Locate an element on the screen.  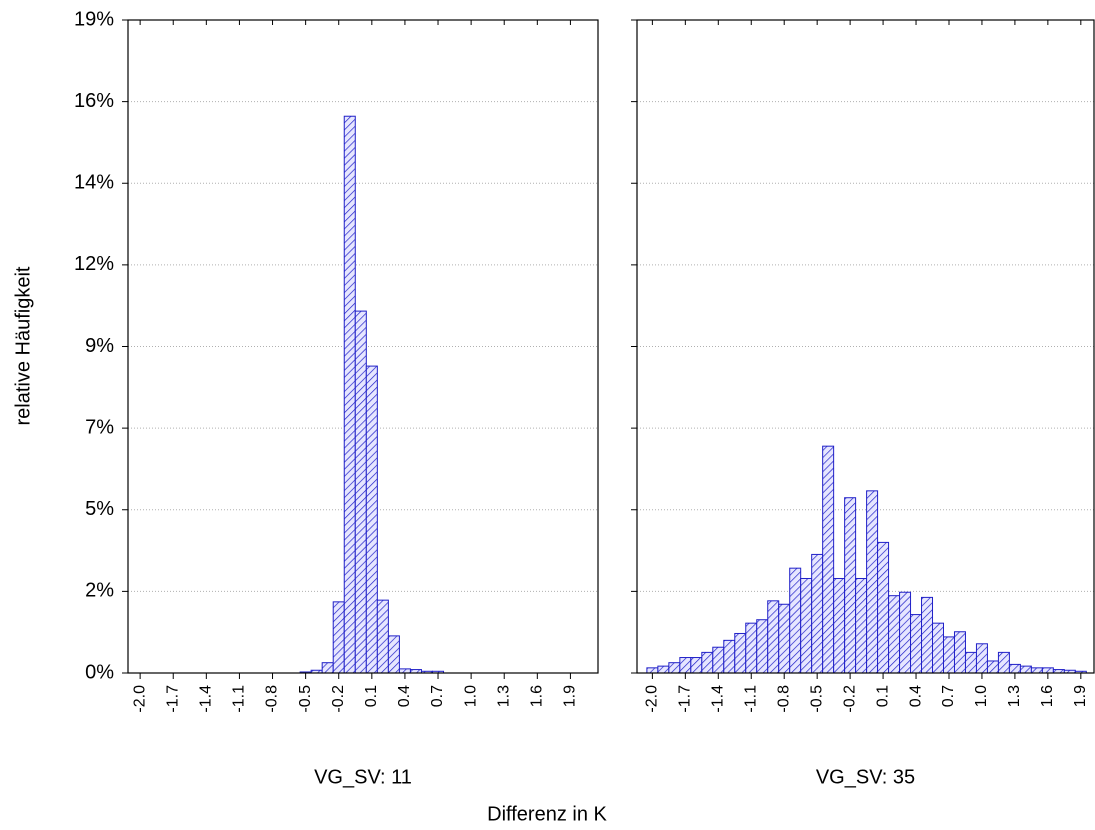
panel-title: VG_SV: 35 is located at coordinates (865, 777).